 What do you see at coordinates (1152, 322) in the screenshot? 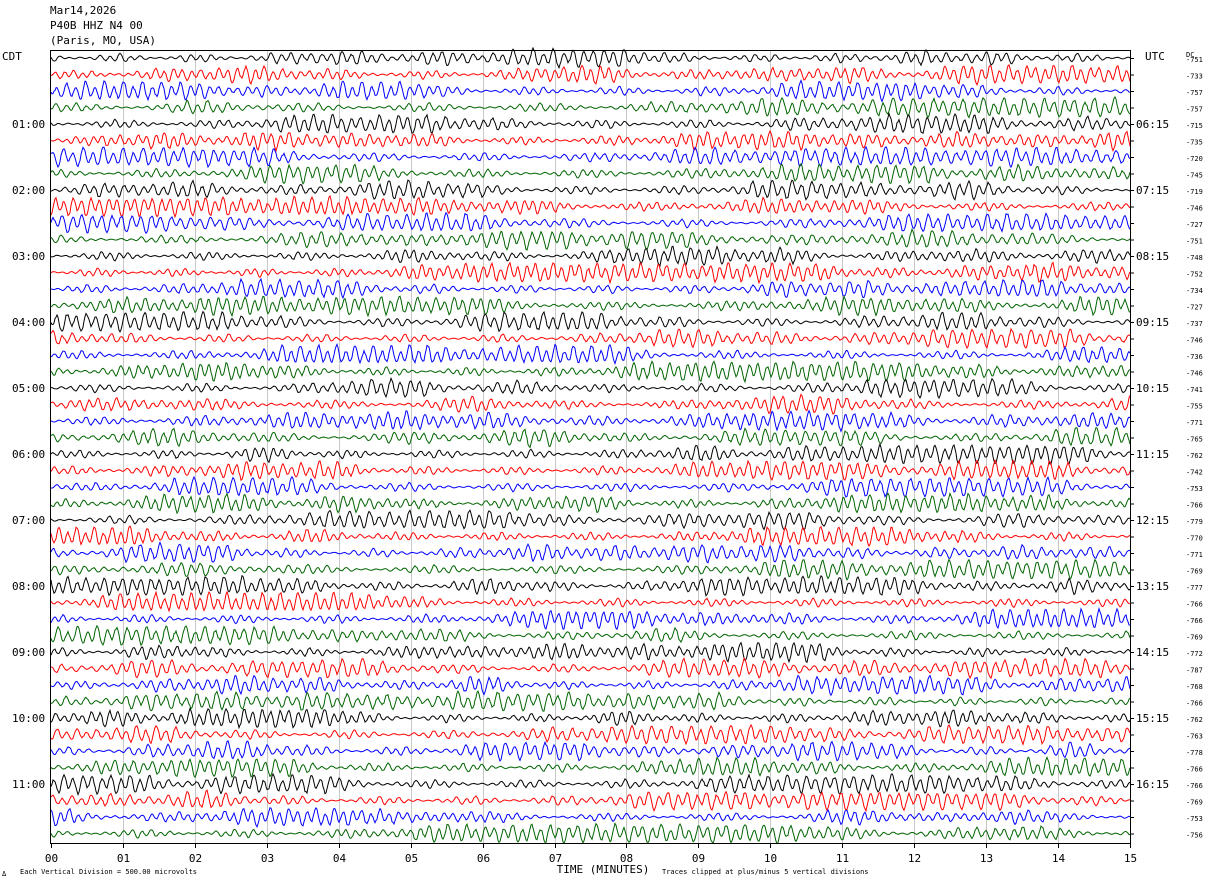
I see `utc-hour-label: 09:15` at bounding box center [1152, 322].